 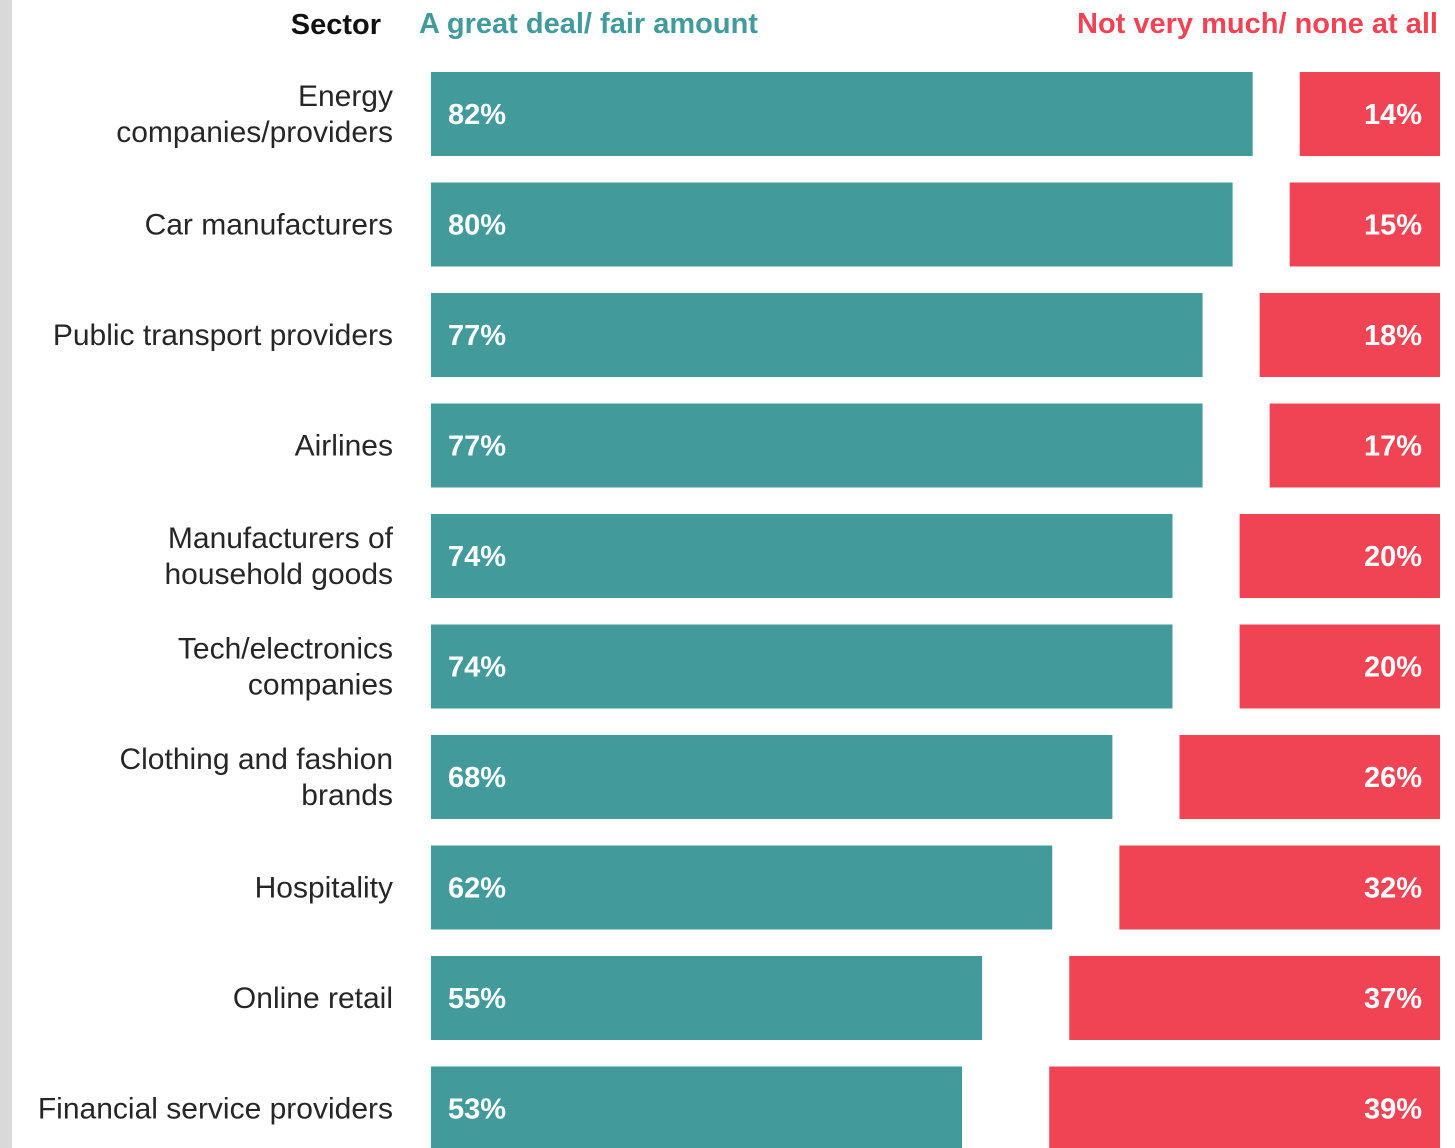 What do you see at coordinates (256, 777) in the screenshot?
I see `category-label: Clothing and fashion brands` at bounding box center [256, 777].